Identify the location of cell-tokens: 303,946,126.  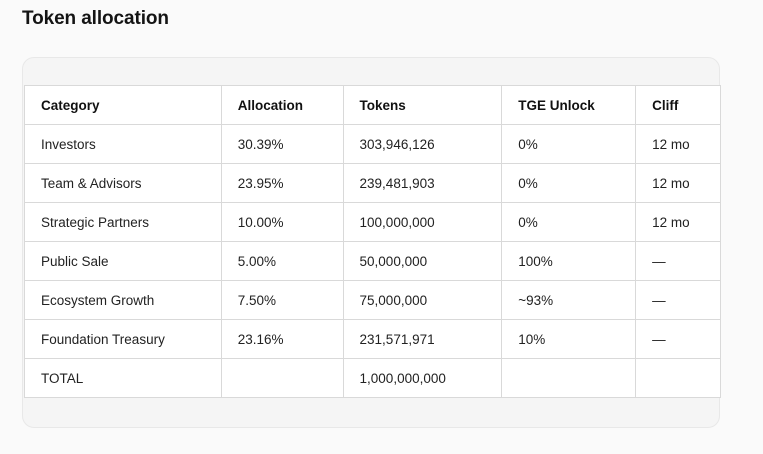
(422, 144).